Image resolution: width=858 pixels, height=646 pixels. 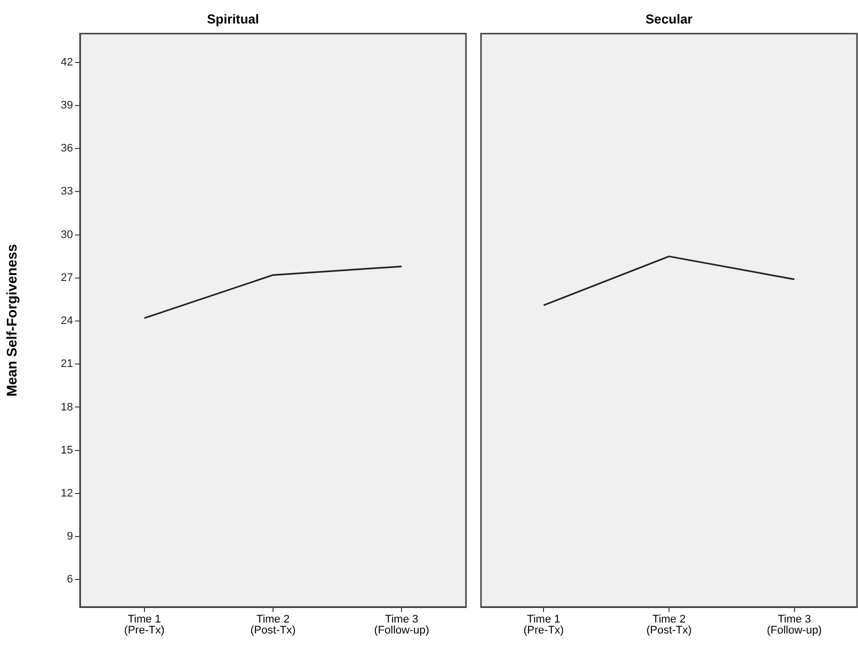 I want to click on chart-title: Secular, so click(x=669, y=18).